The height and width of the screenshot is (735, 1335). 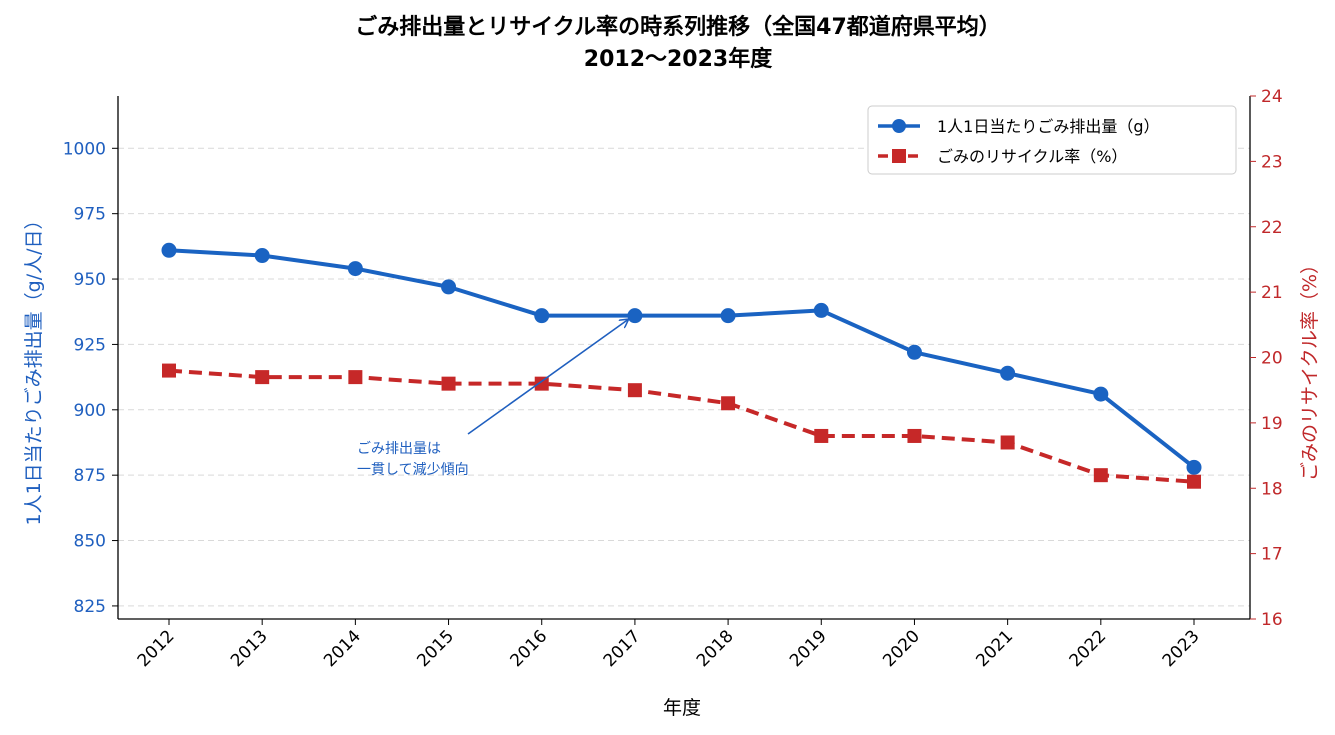 What do you see at coordinates (1272, 489) in the screenshot?
I see `right-tick-label: 18` at bounding box center [1272, 489].